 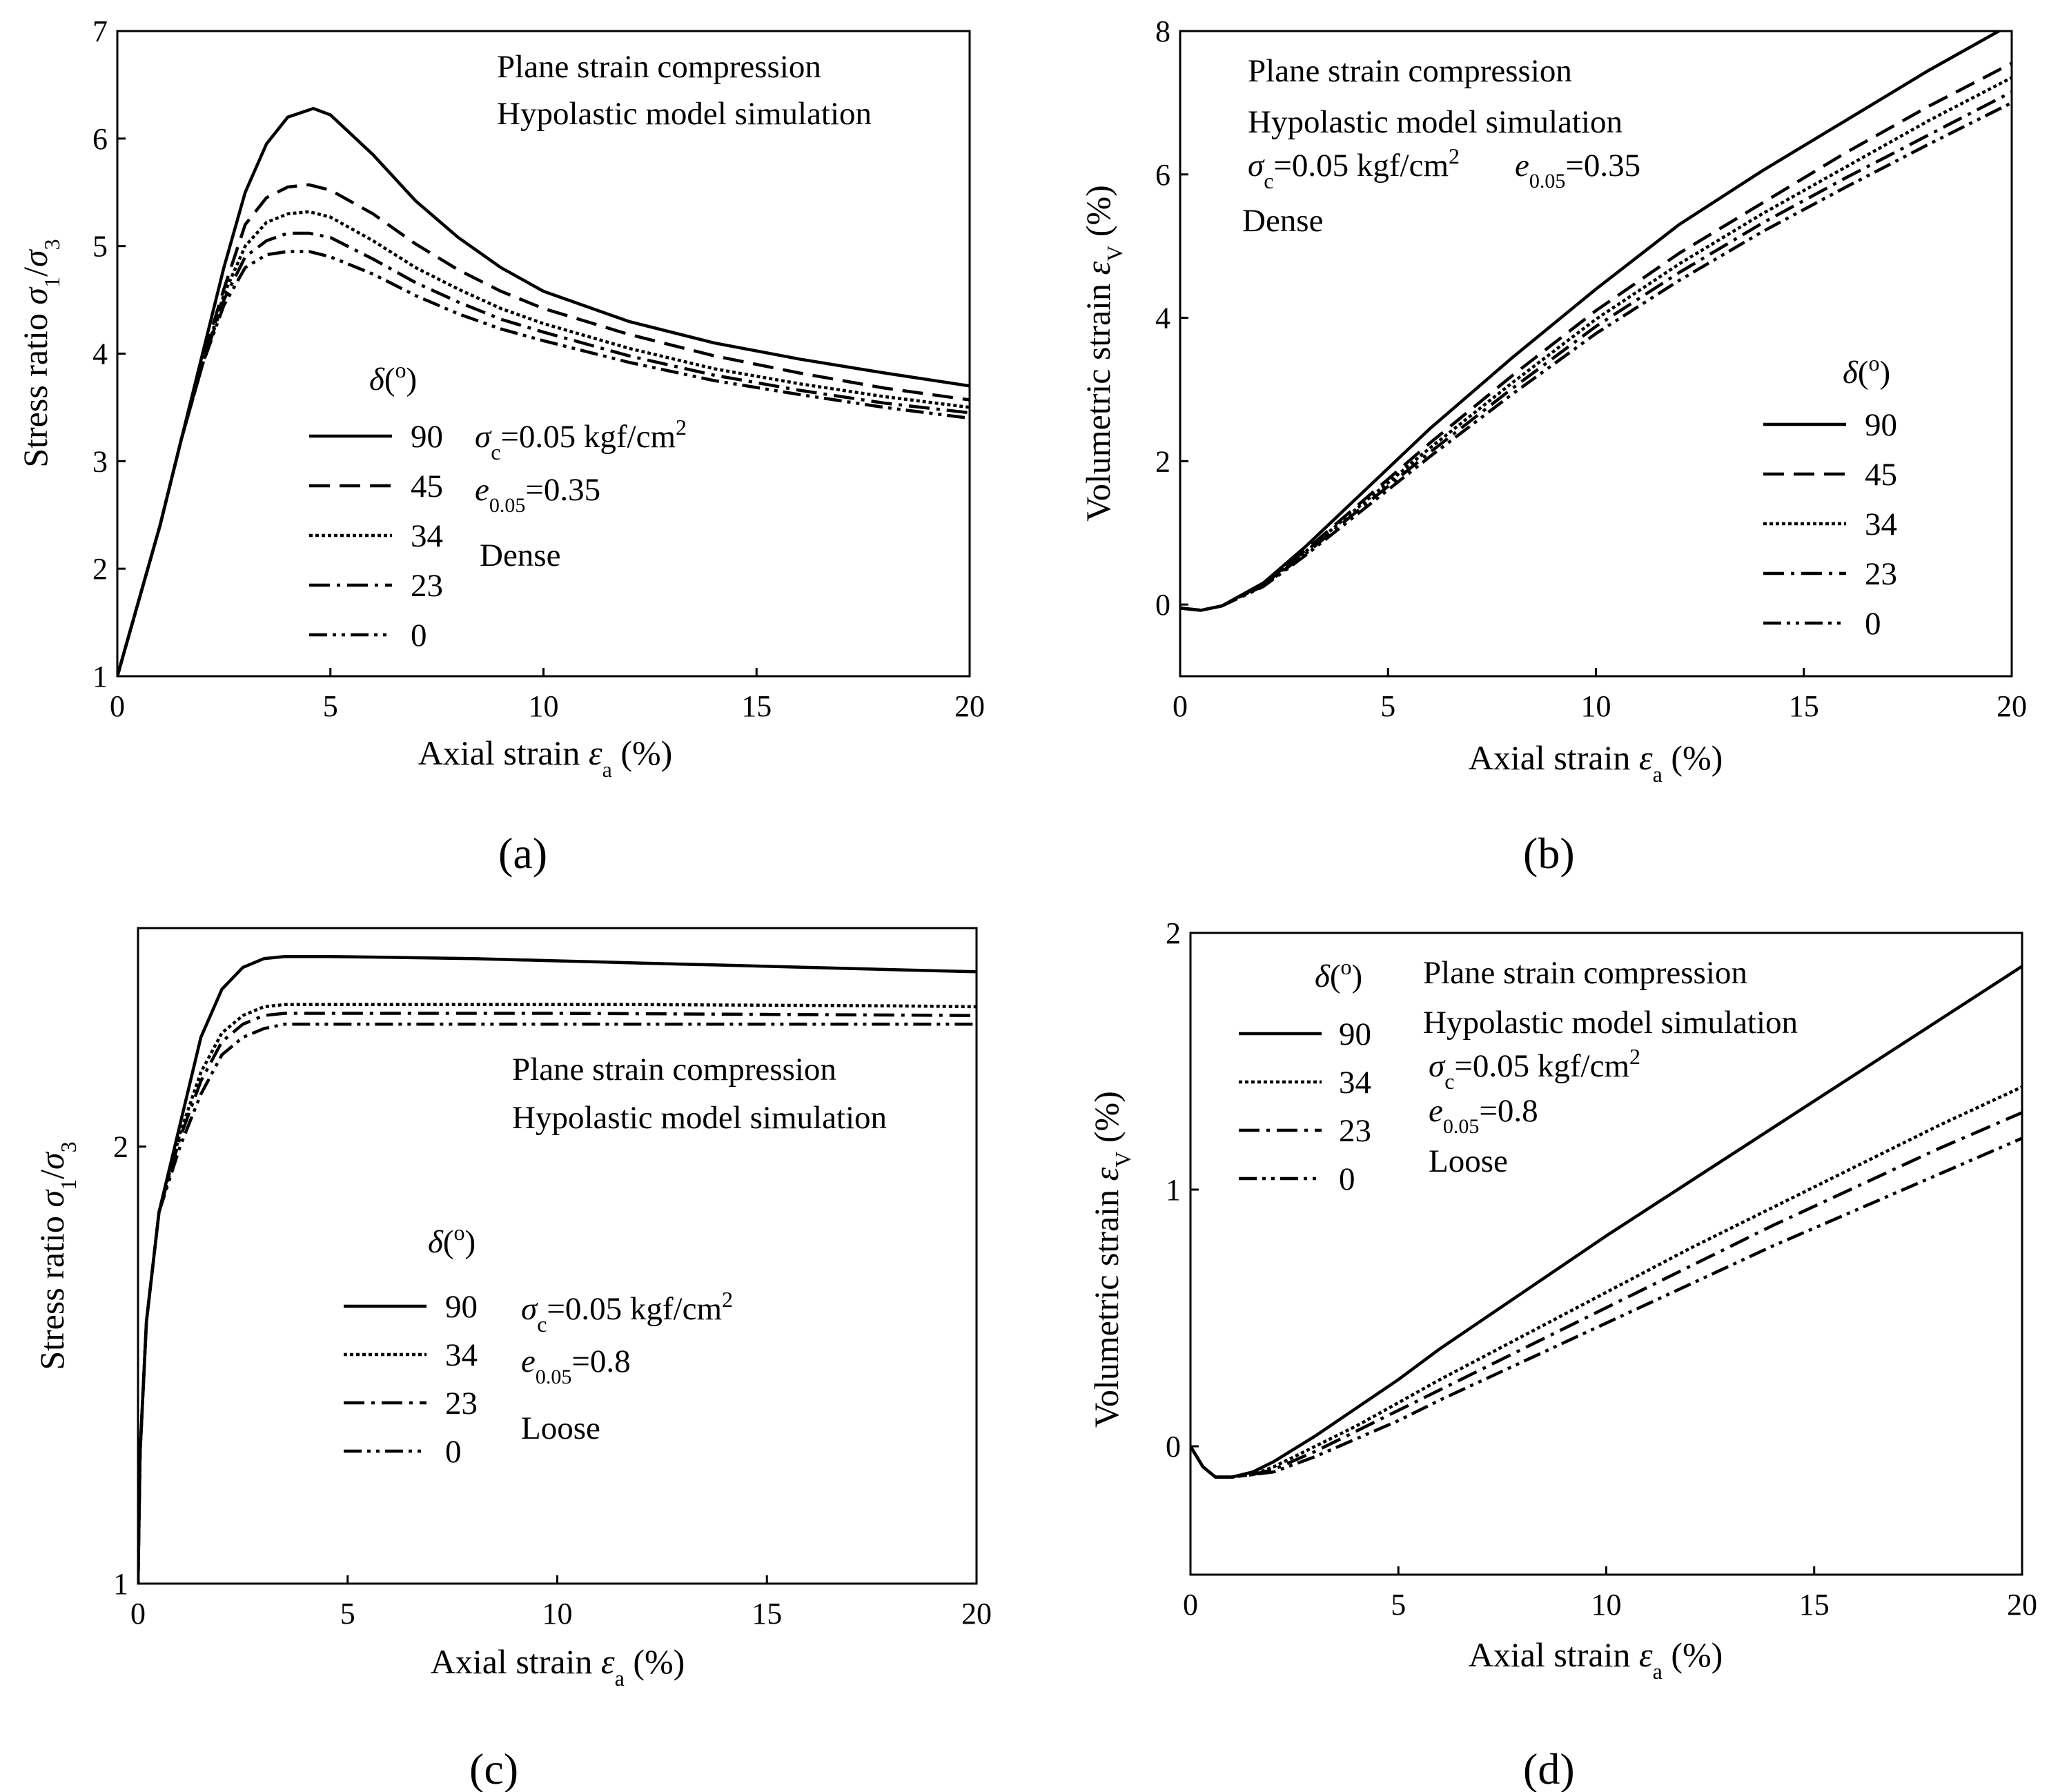 I want to click on legend-label-0: 0, so click(x=1873, y=624).